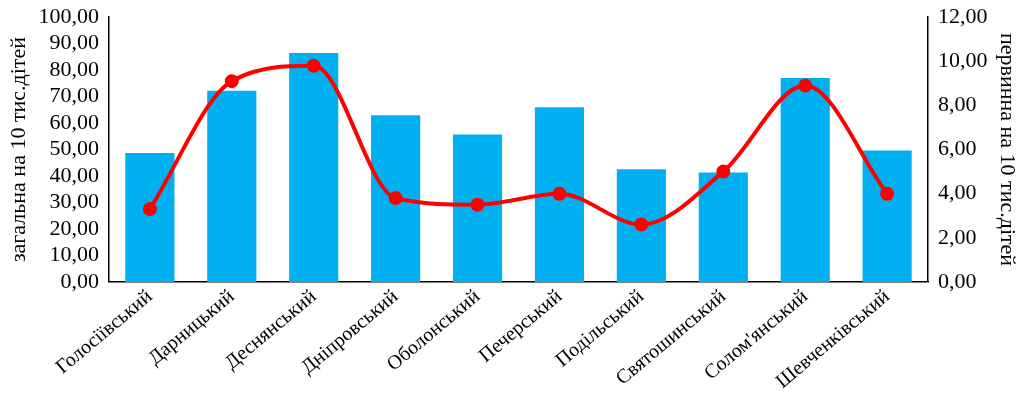  What do you see at coordinates (68, 15) in the screenshot?
I see `y-tick-label: 100,00` at bounding box center [68, 15].